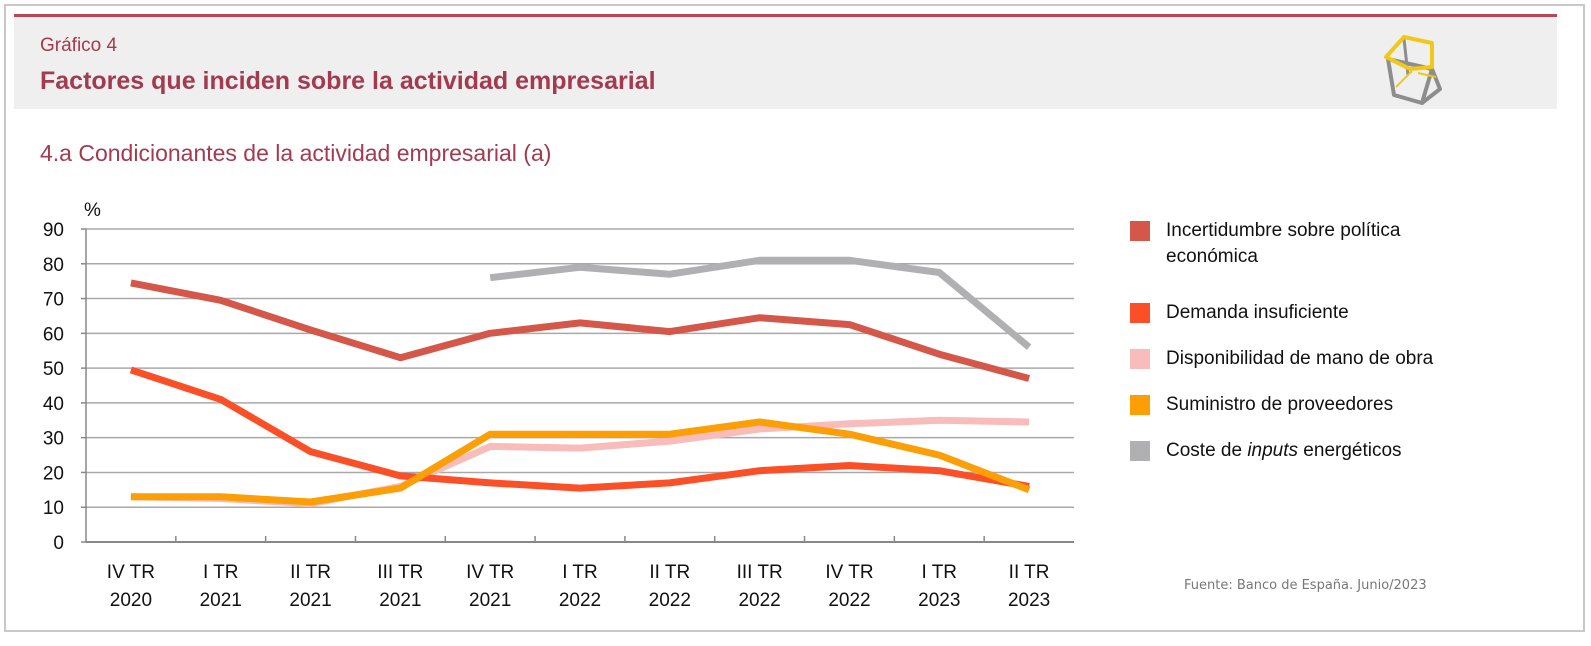 Image resolution: width=1591 pixels, height=646 pixels. Describe the element at coordinates (1284, 450) in the screenshot. I see `legend-label: Coste de inputs energéticos` at that location.